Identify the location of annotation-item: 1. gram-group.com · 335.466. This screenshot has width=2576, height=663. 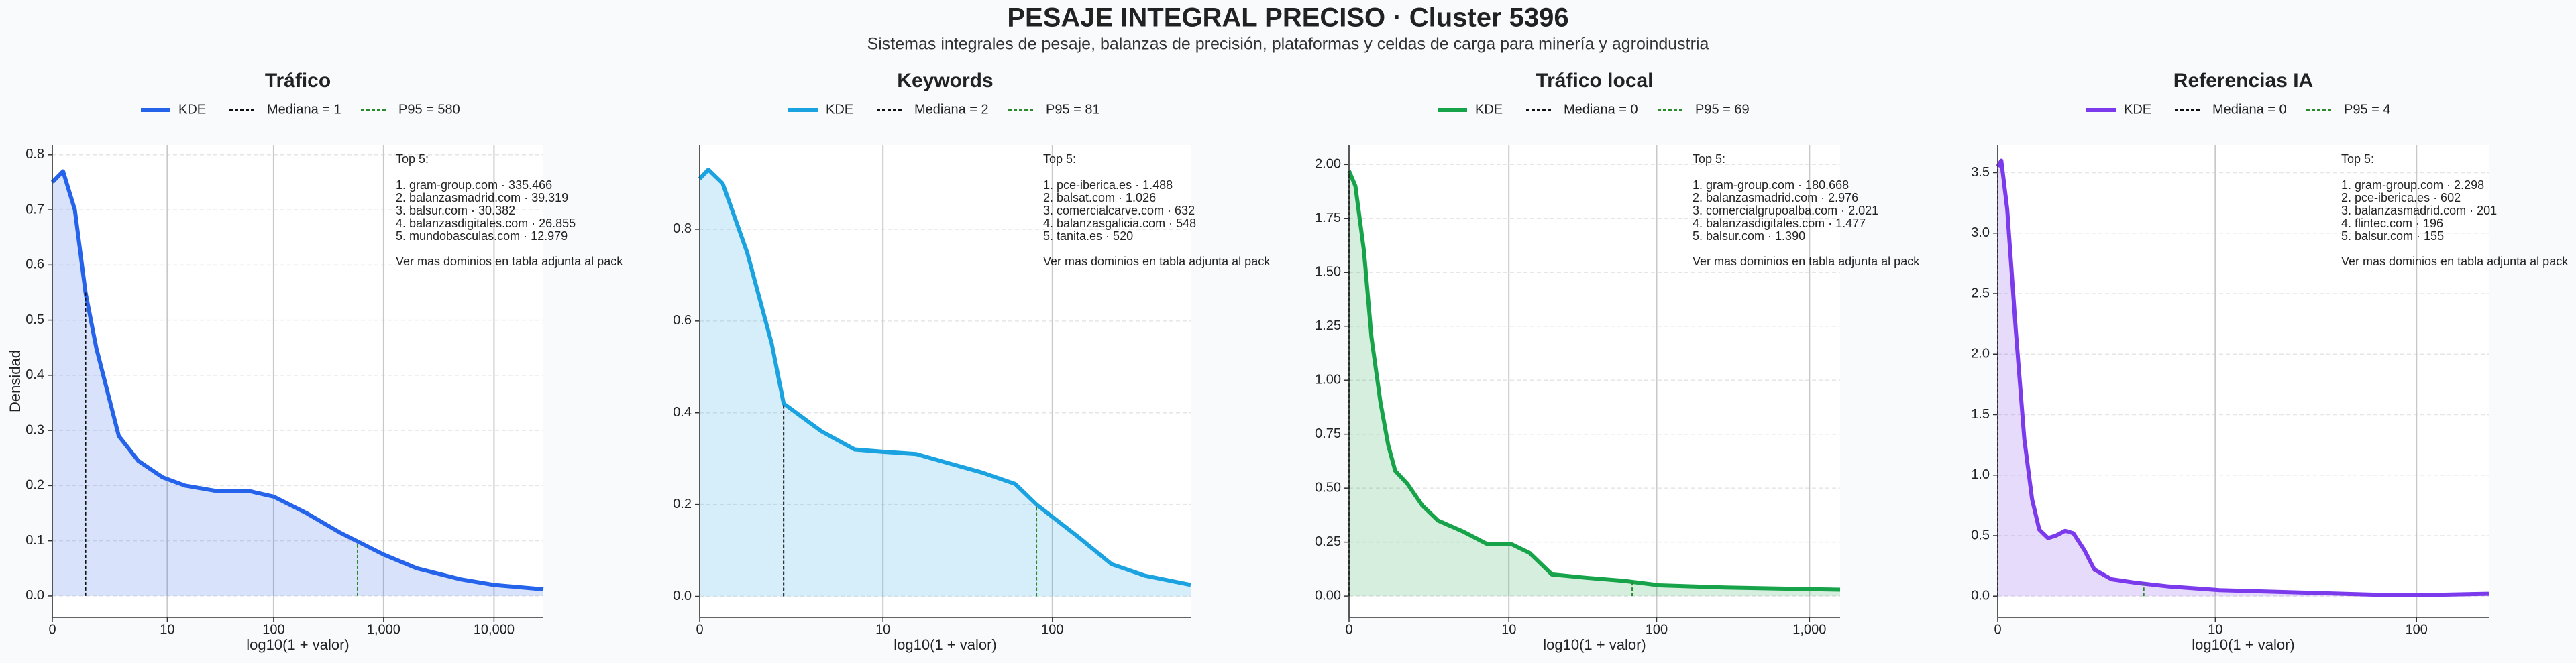
(474, 185).